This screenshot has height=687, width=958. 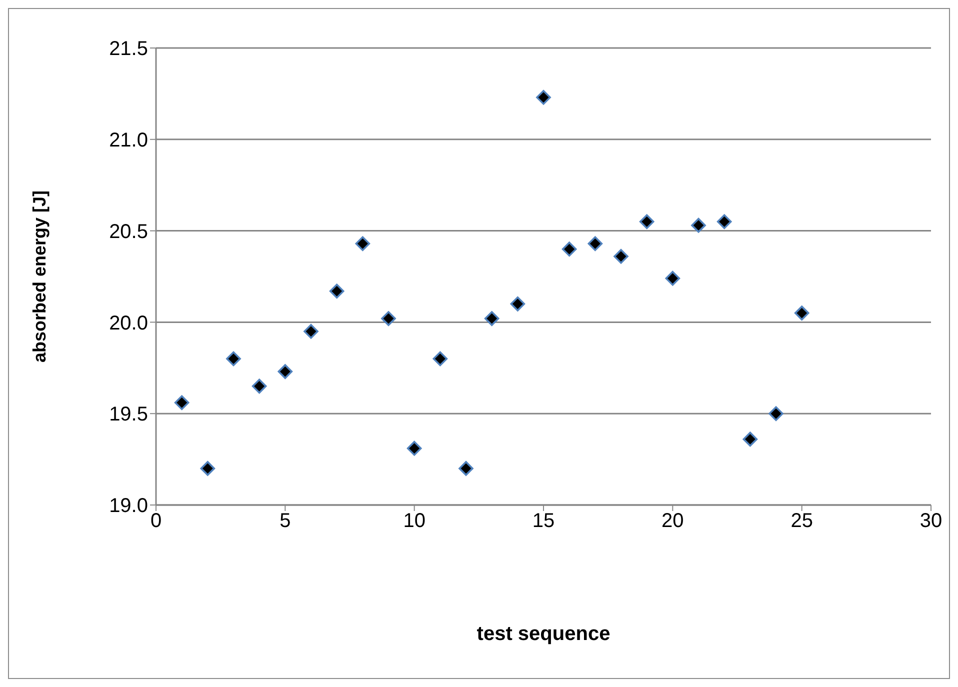 I want to click on y-tick-label: 21.5, so click(x=128, y=49).